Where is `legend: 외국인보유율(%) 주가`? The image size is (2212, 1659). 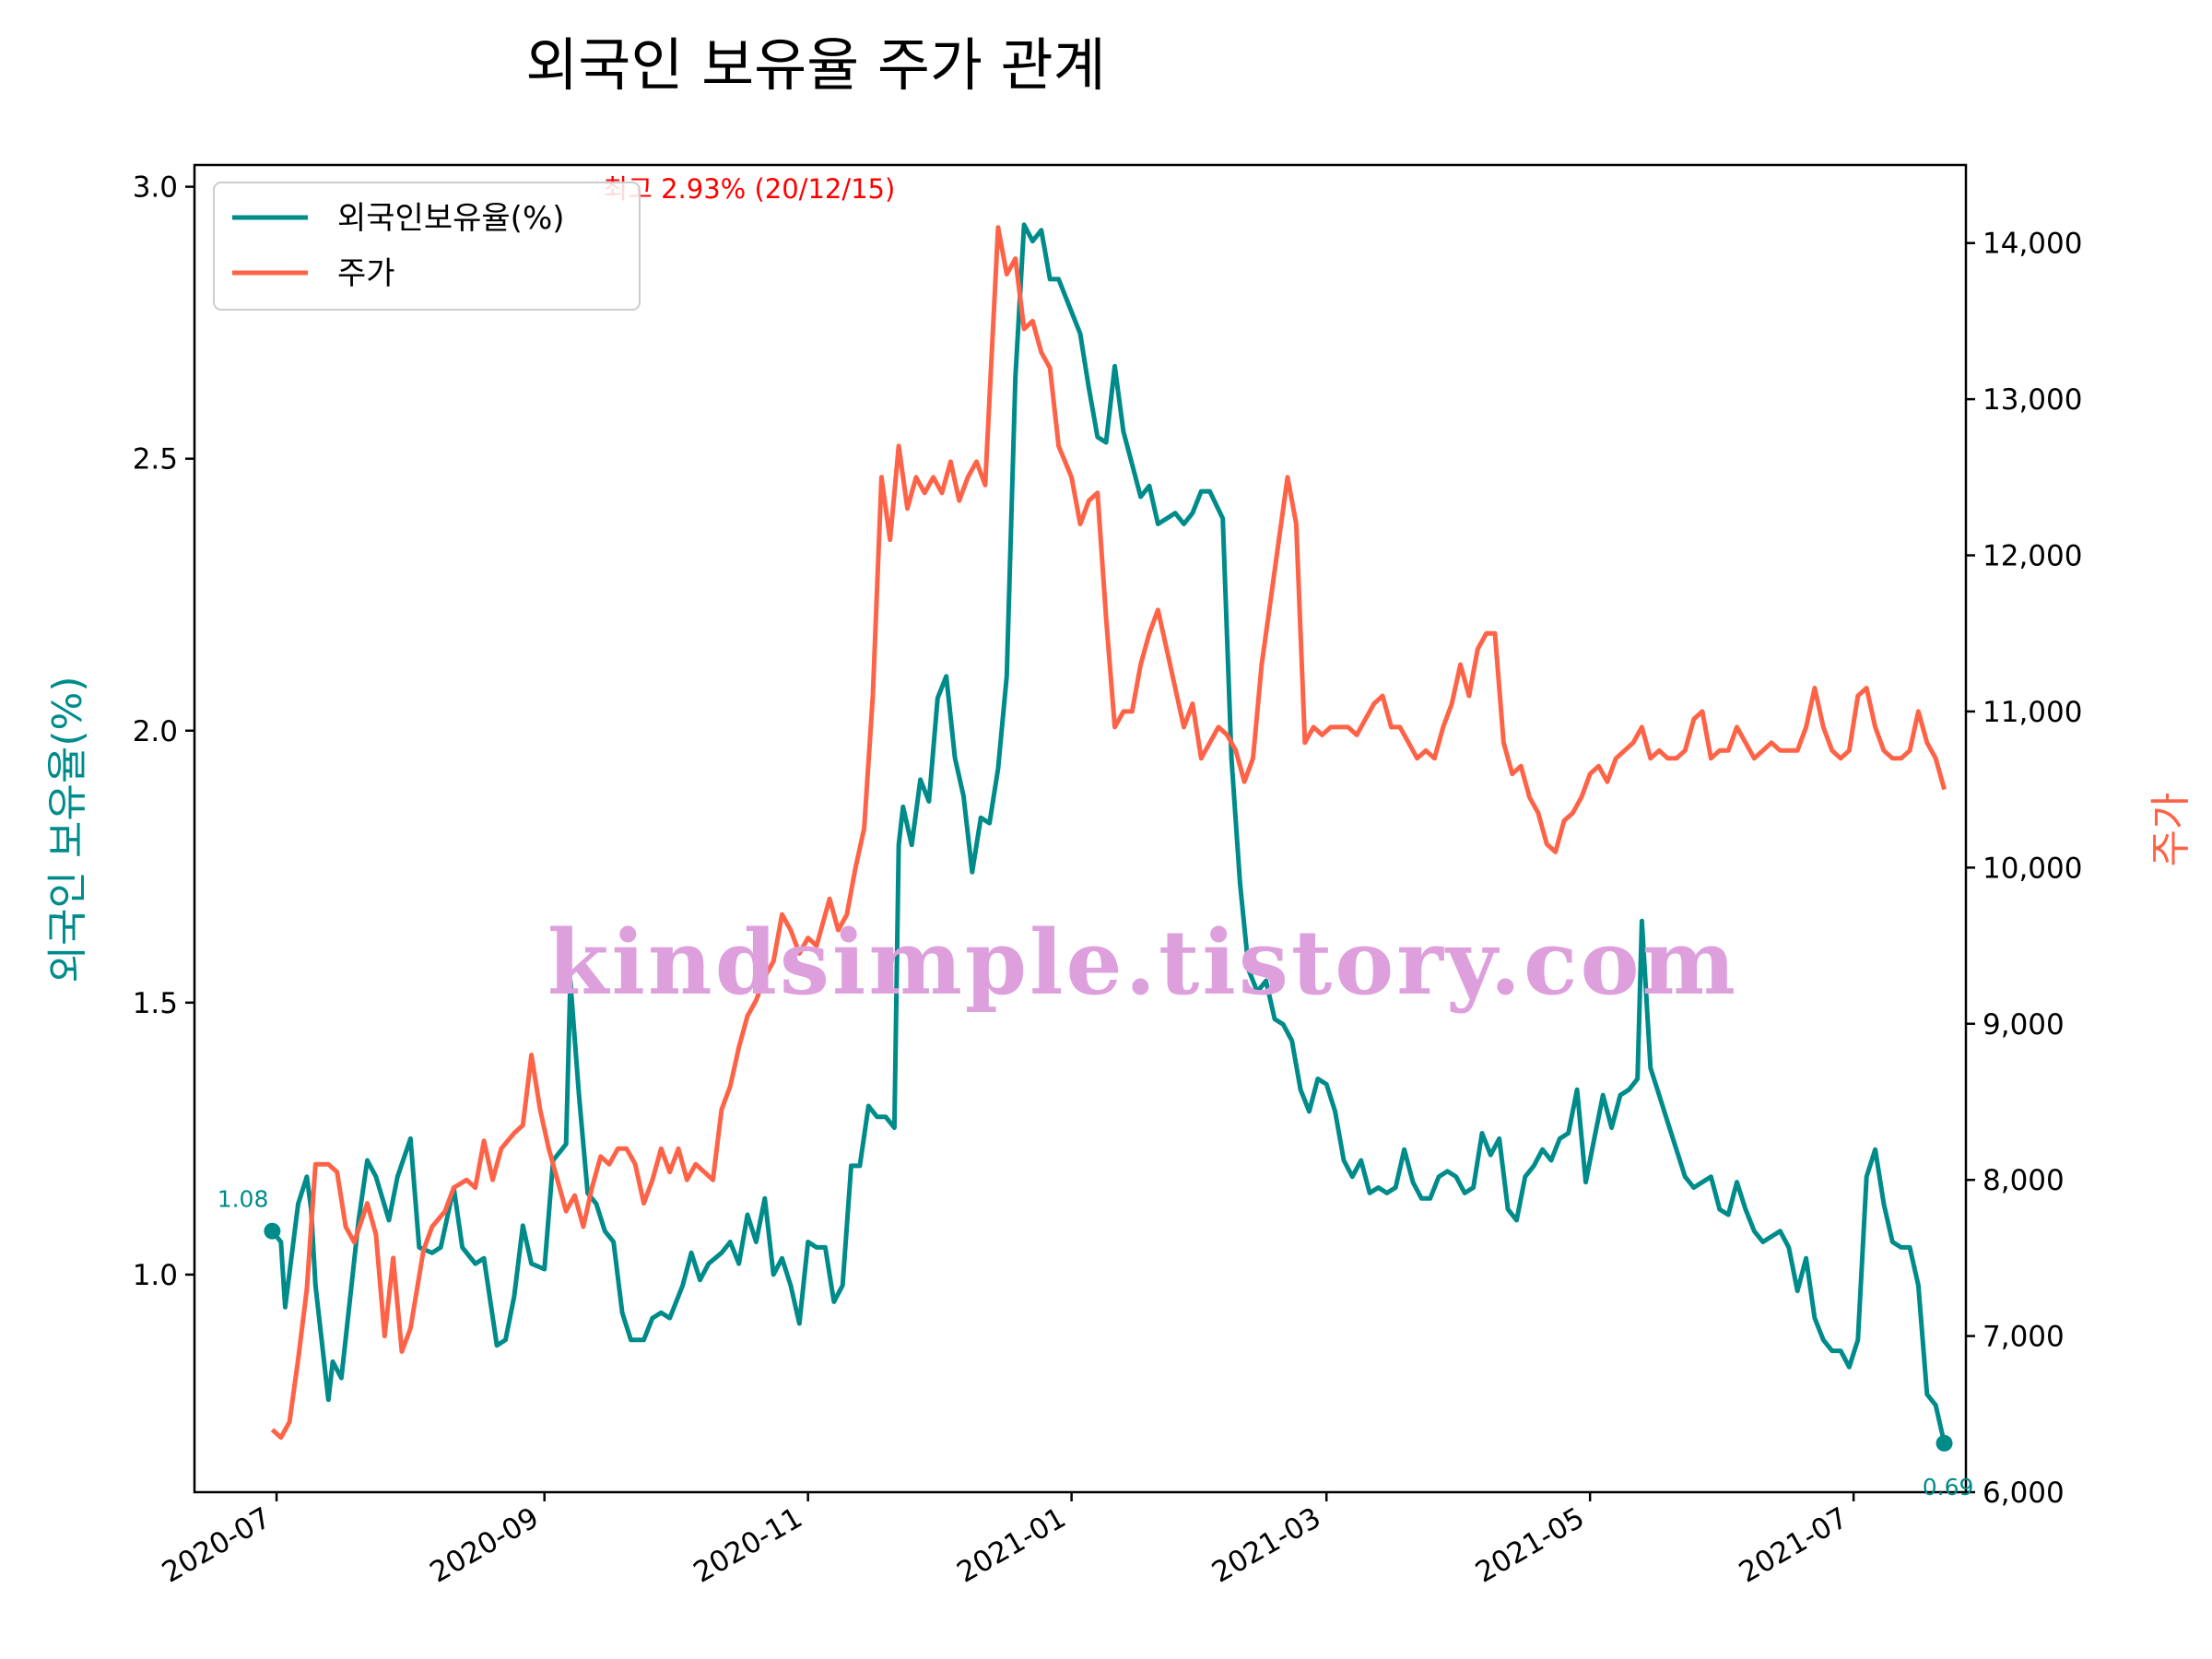 legend: 외국인보유율(%) 주가 is located at coordinates (427, 246).